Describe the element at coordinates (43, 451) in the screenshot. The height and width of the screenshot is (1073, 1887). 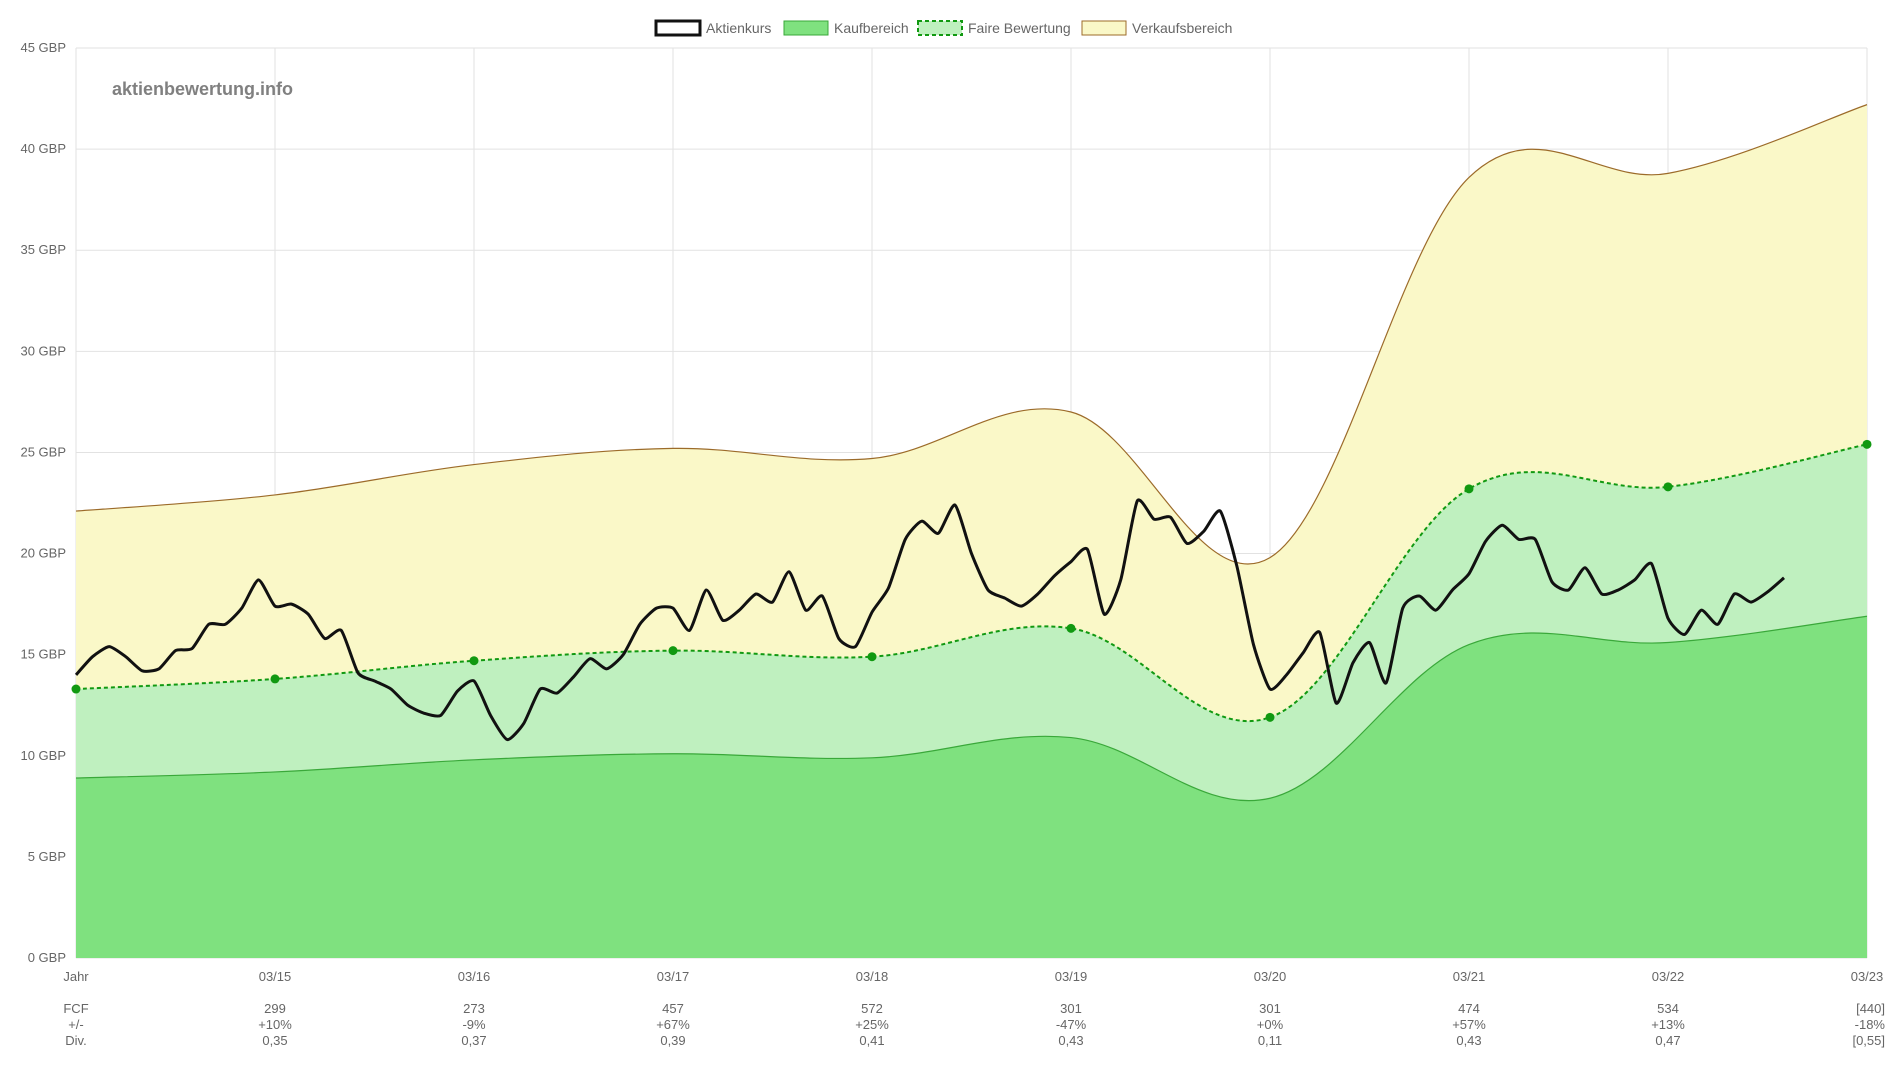
I see `y-tick-label: 25 GBP` at that location.